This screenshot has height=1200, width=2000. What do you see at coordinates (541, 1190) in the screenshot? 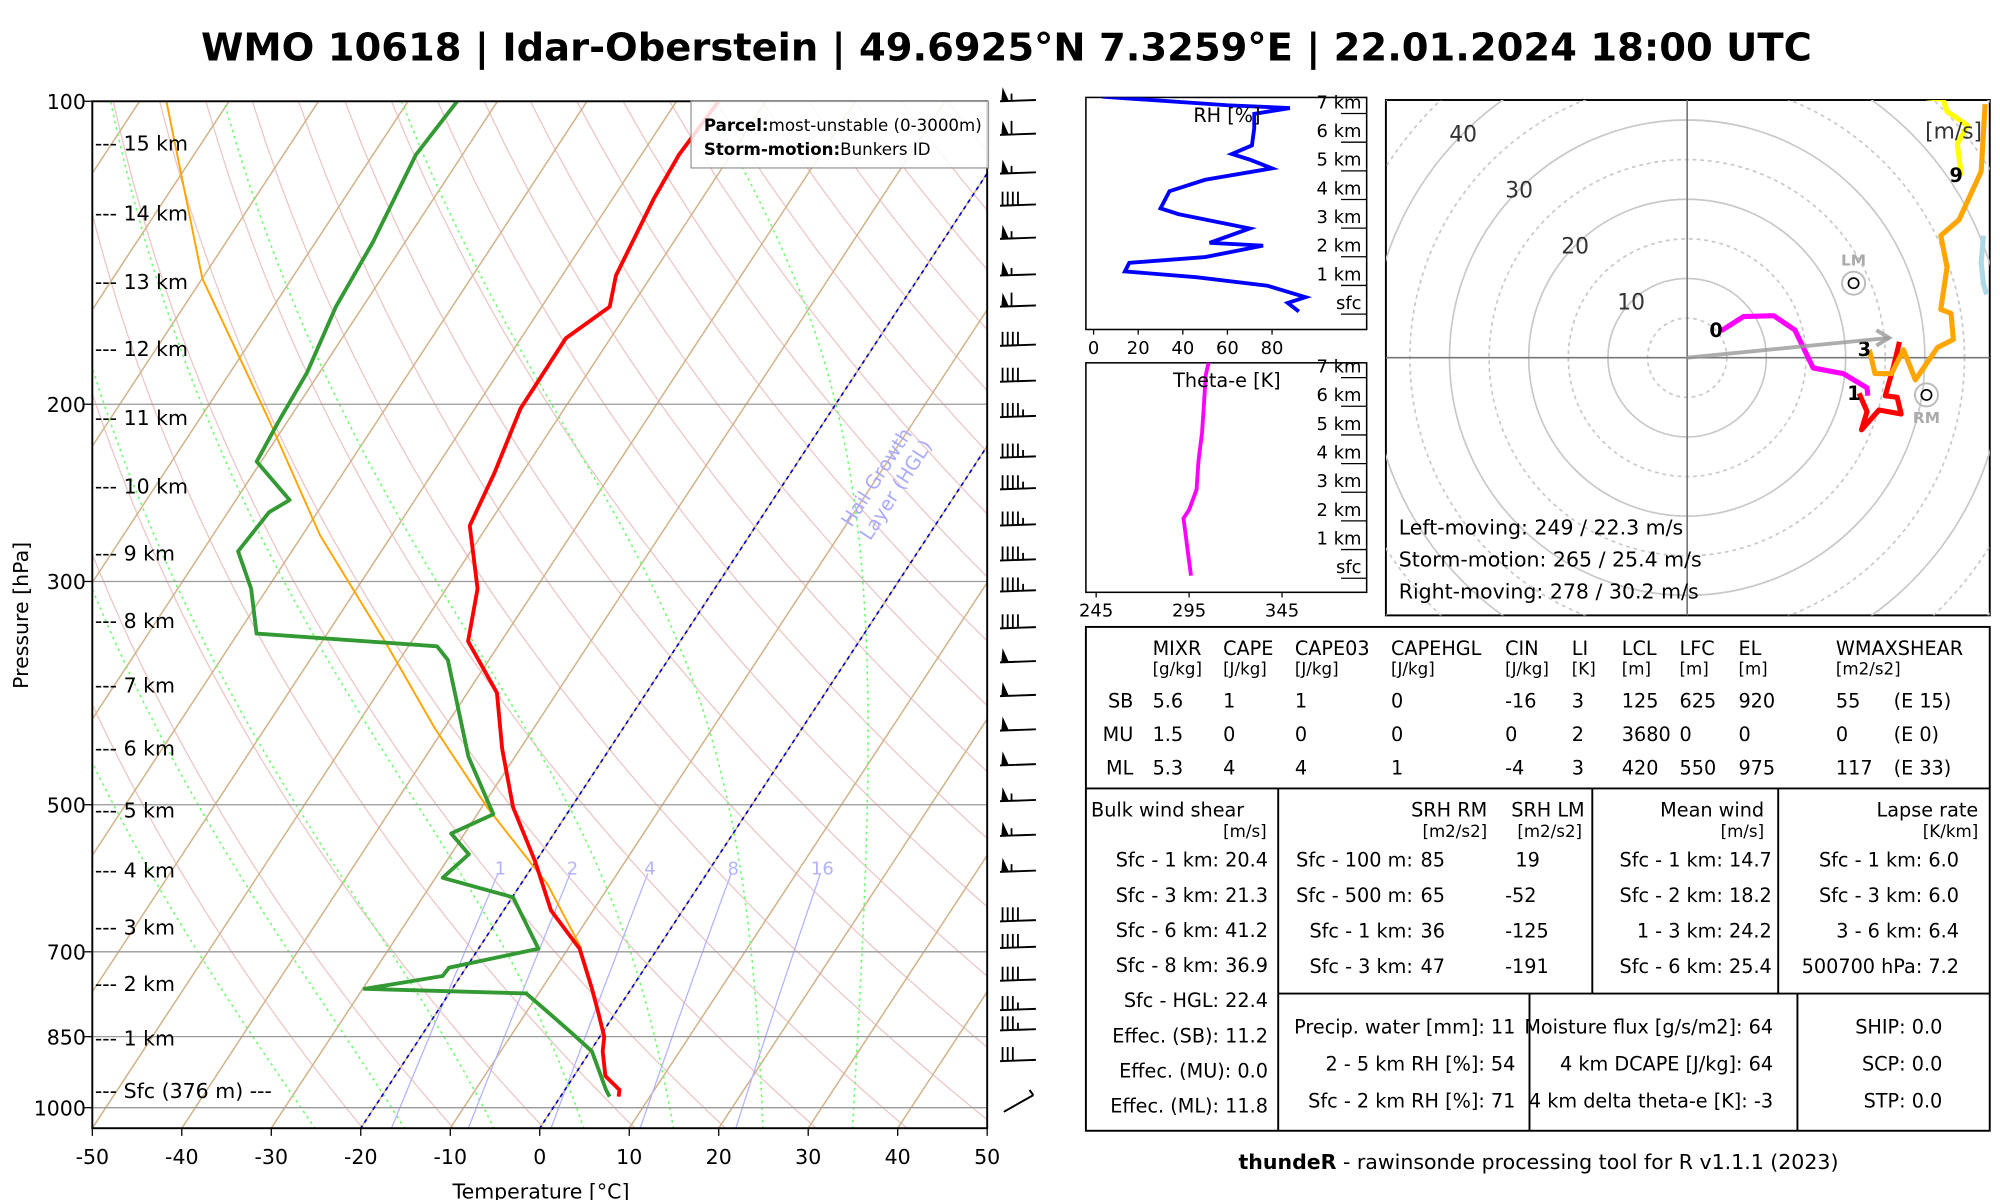
I see `x-axis-label: Temperature [°C]` at bounding box center [541, 1190].